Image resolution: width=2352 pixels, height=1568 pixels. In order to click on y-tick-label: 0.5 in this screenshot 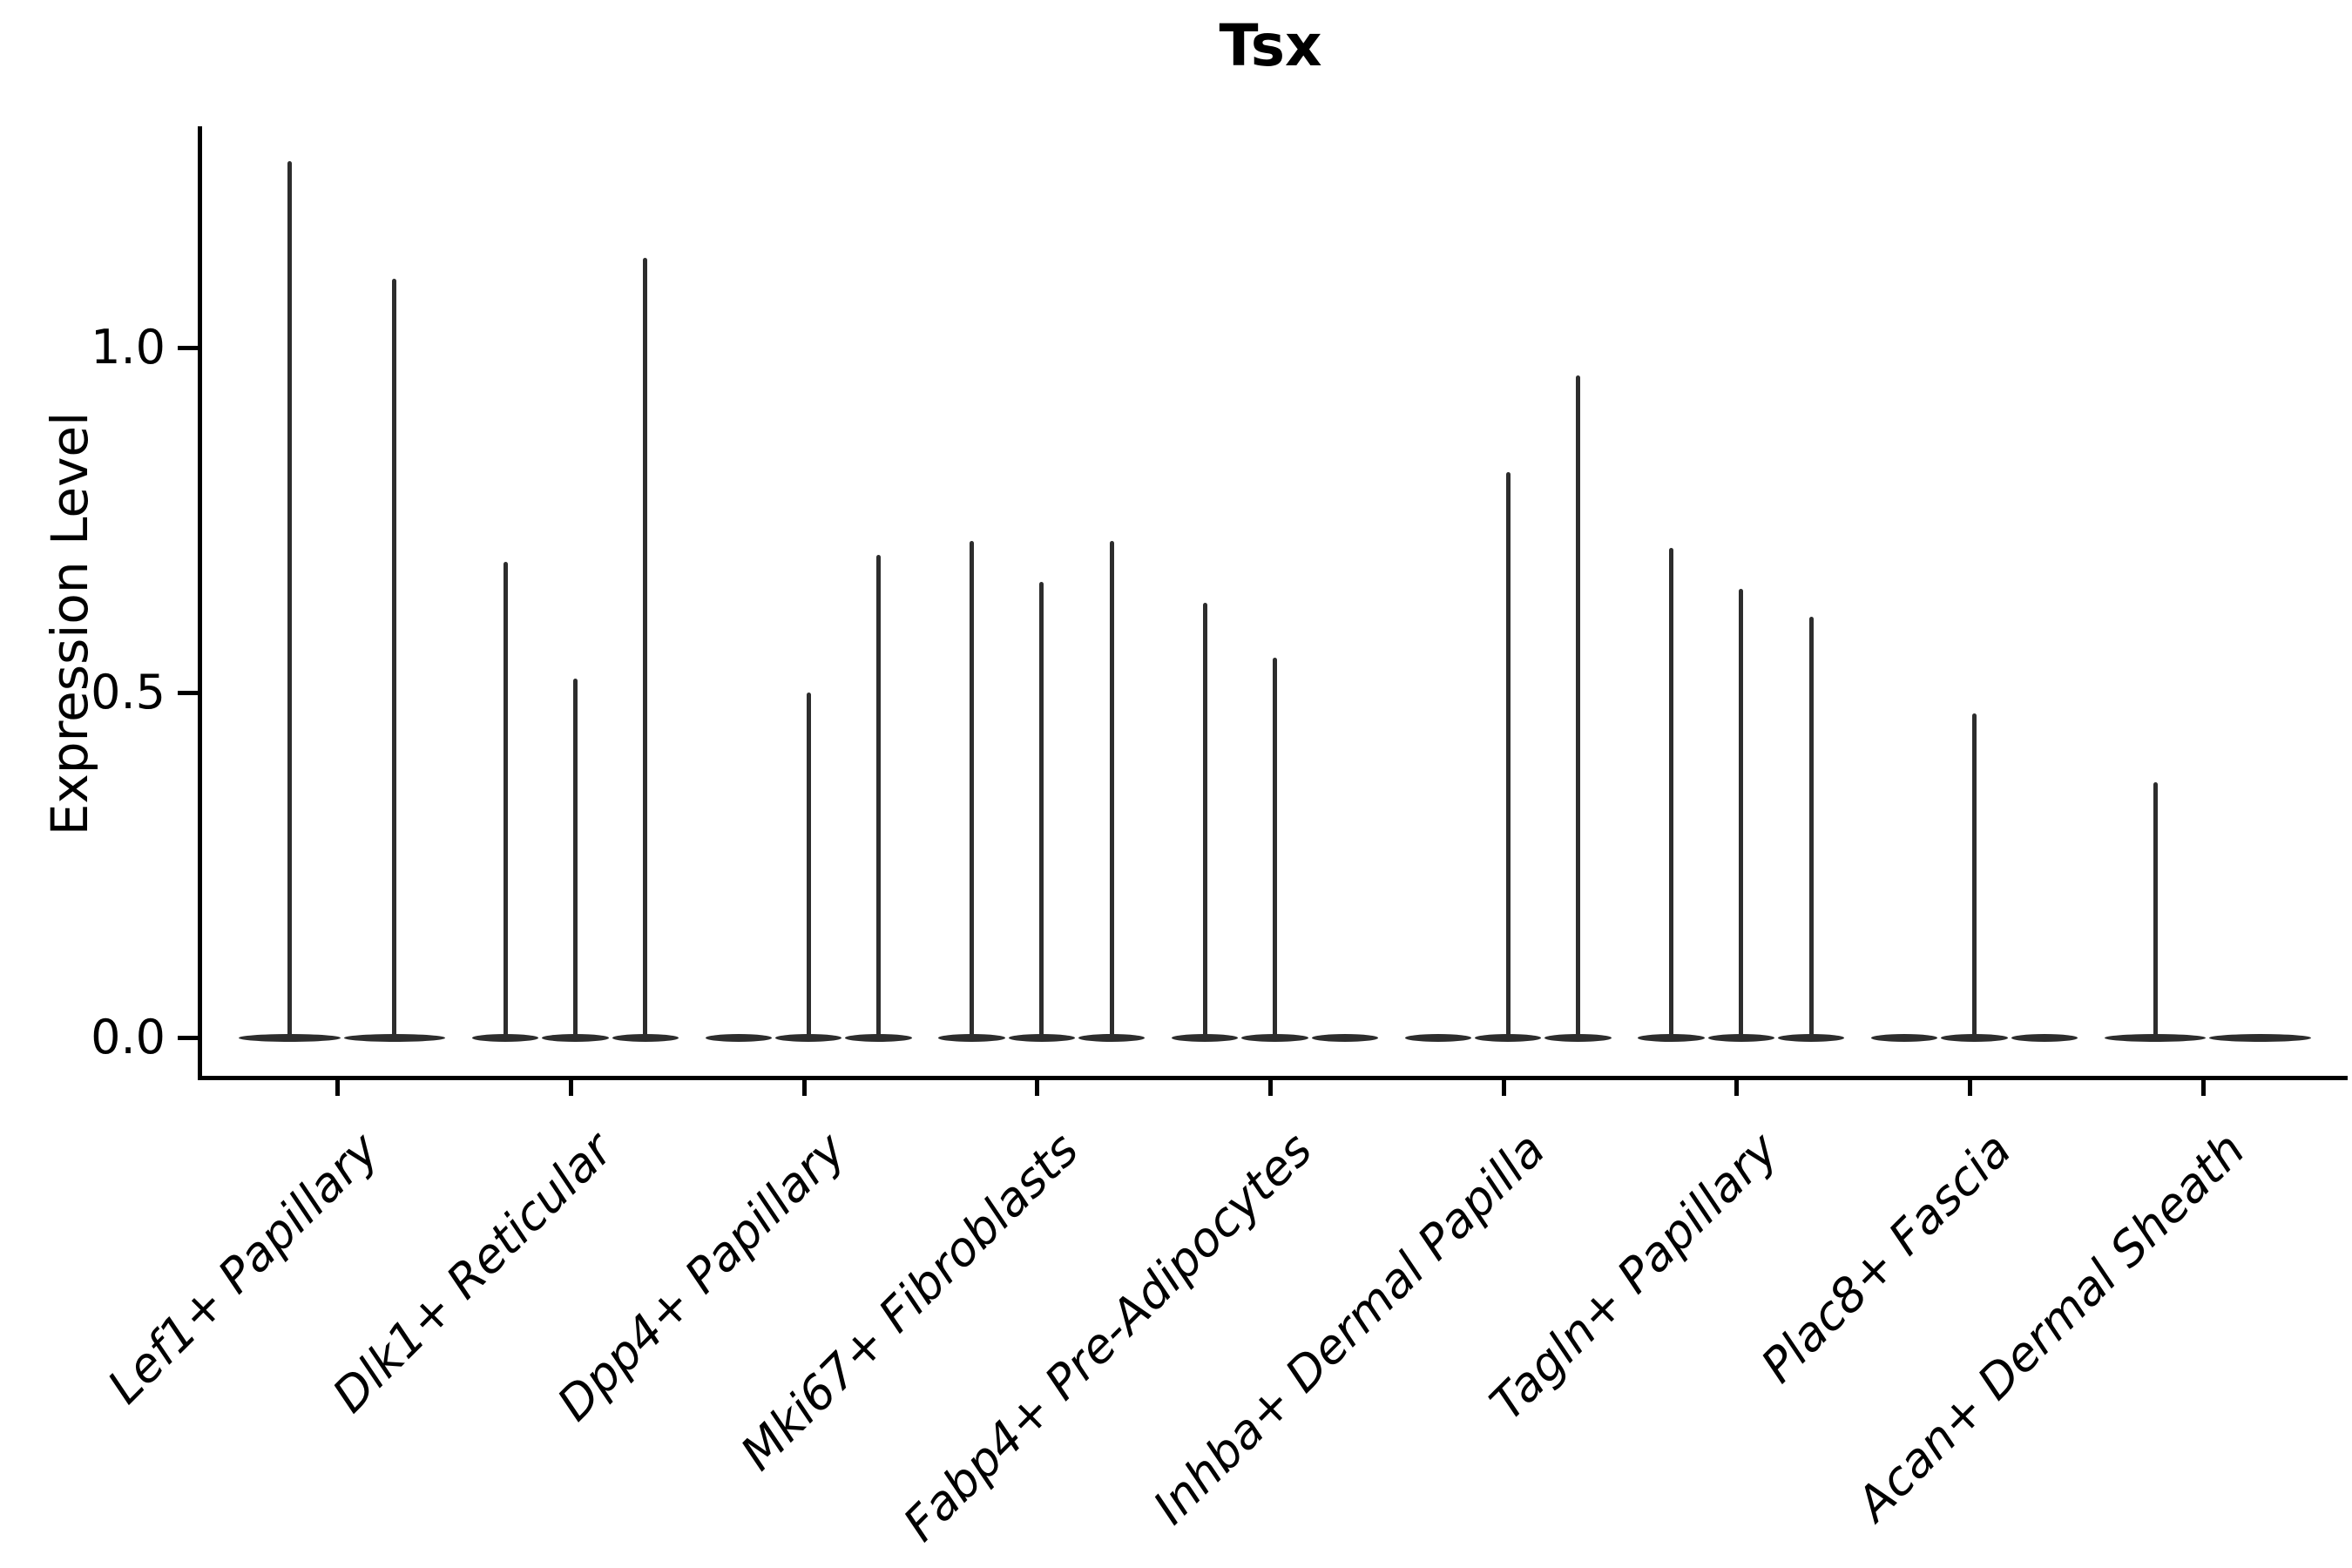, I will do `click(129, 692)`.